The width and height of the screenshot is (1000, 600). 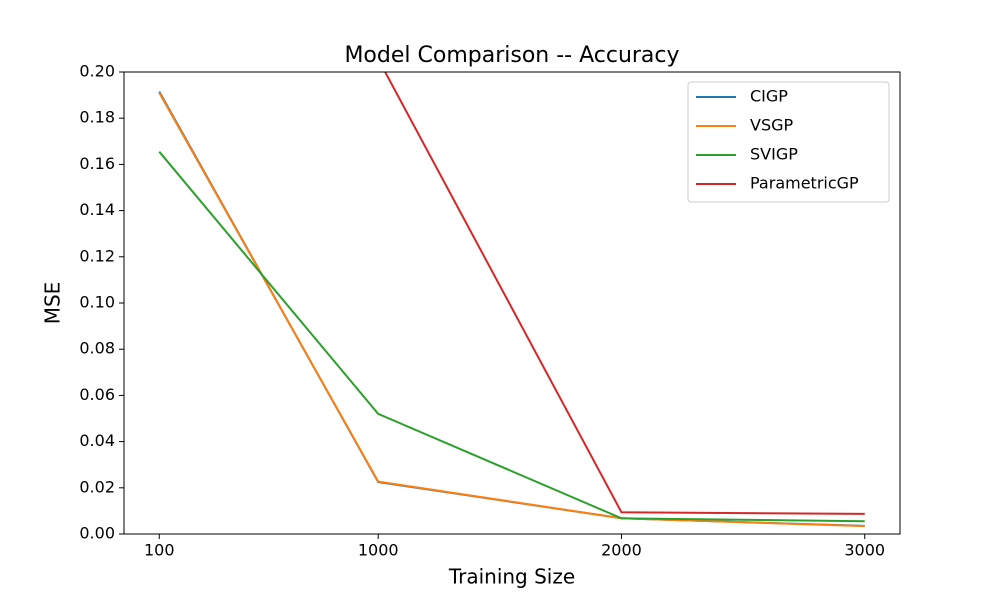 I want to click on x-axis-label: Training Size, so click(x=511, y=577).